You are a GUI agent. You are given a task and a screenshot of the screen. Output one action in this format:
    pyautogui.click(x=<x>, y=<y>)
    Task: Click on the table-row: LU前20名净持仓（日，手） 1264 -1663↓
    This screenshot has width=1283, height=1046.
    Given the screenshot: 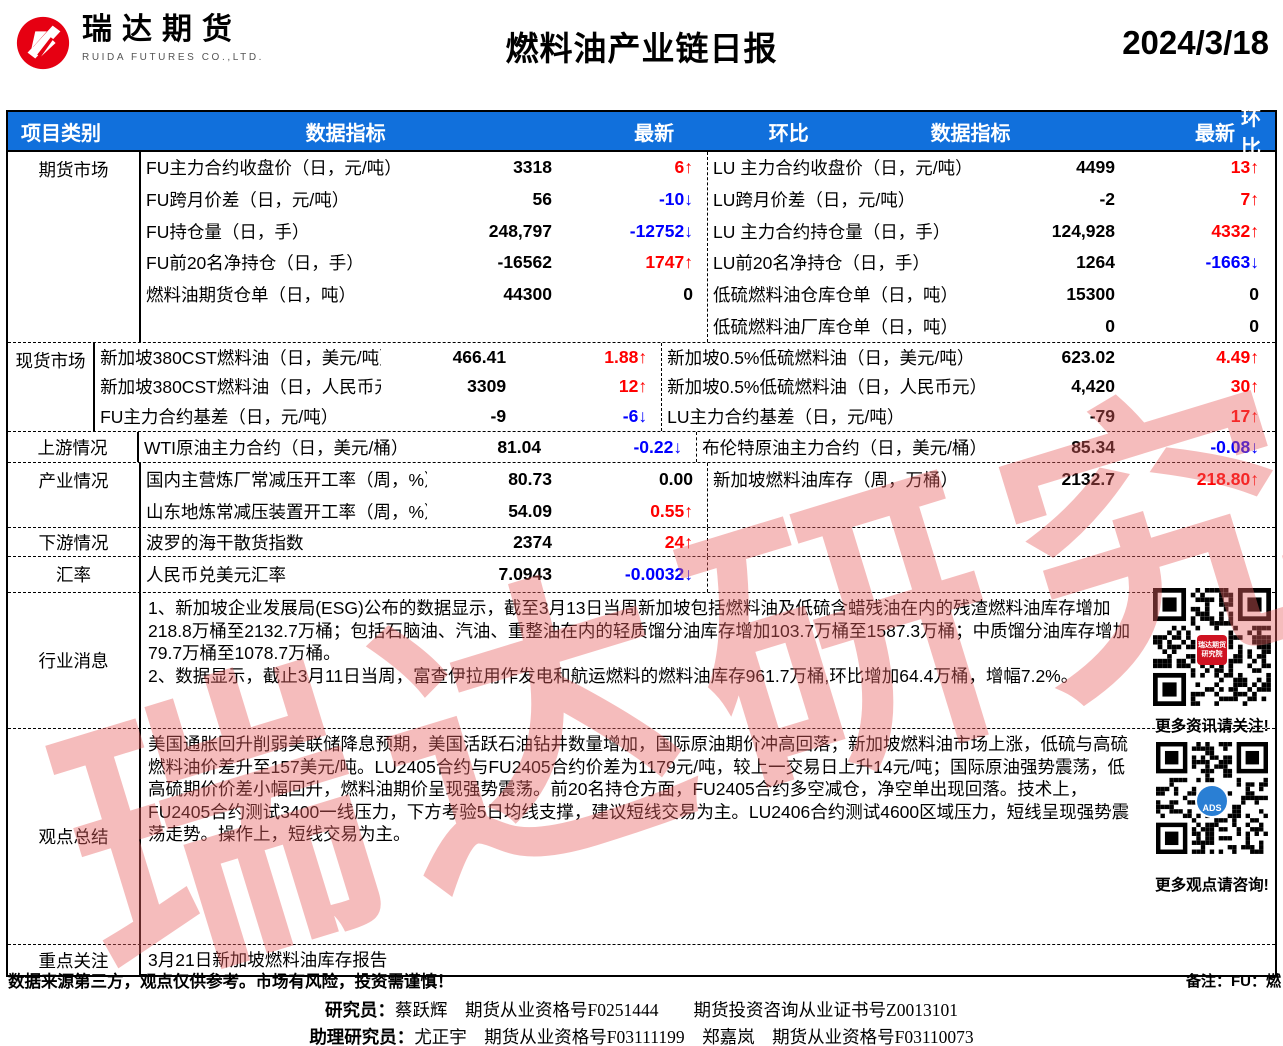 What is the action you would take?
    pyautogui.click(x=991, y=263)
    